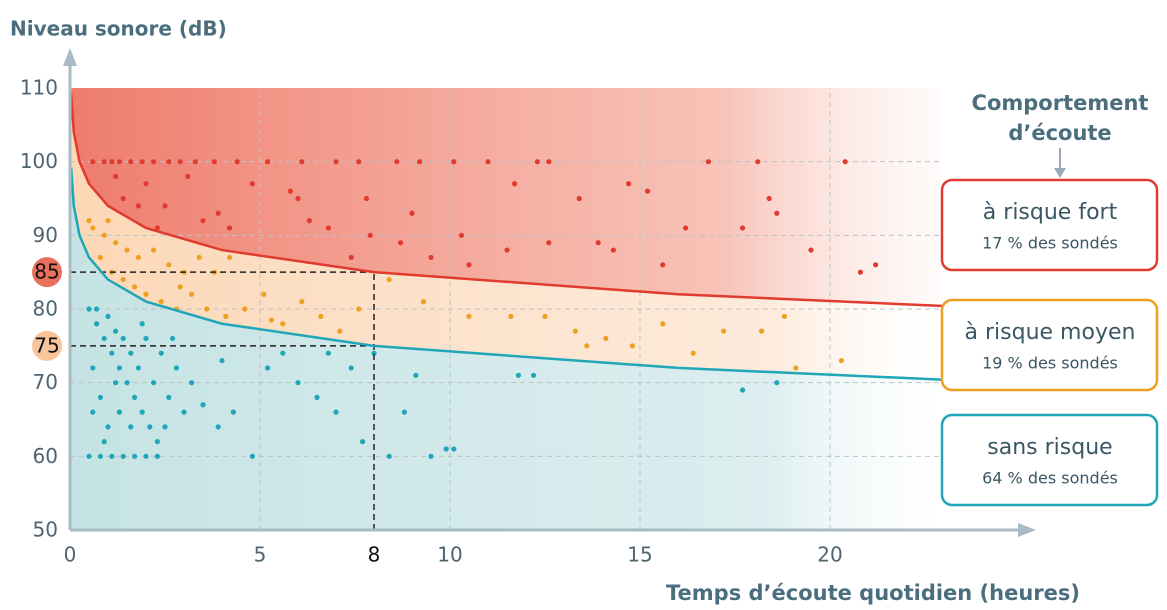 This screenshot has width=1167, height=610. I want to click on legend-title: Comportement, so click(1060, 103).